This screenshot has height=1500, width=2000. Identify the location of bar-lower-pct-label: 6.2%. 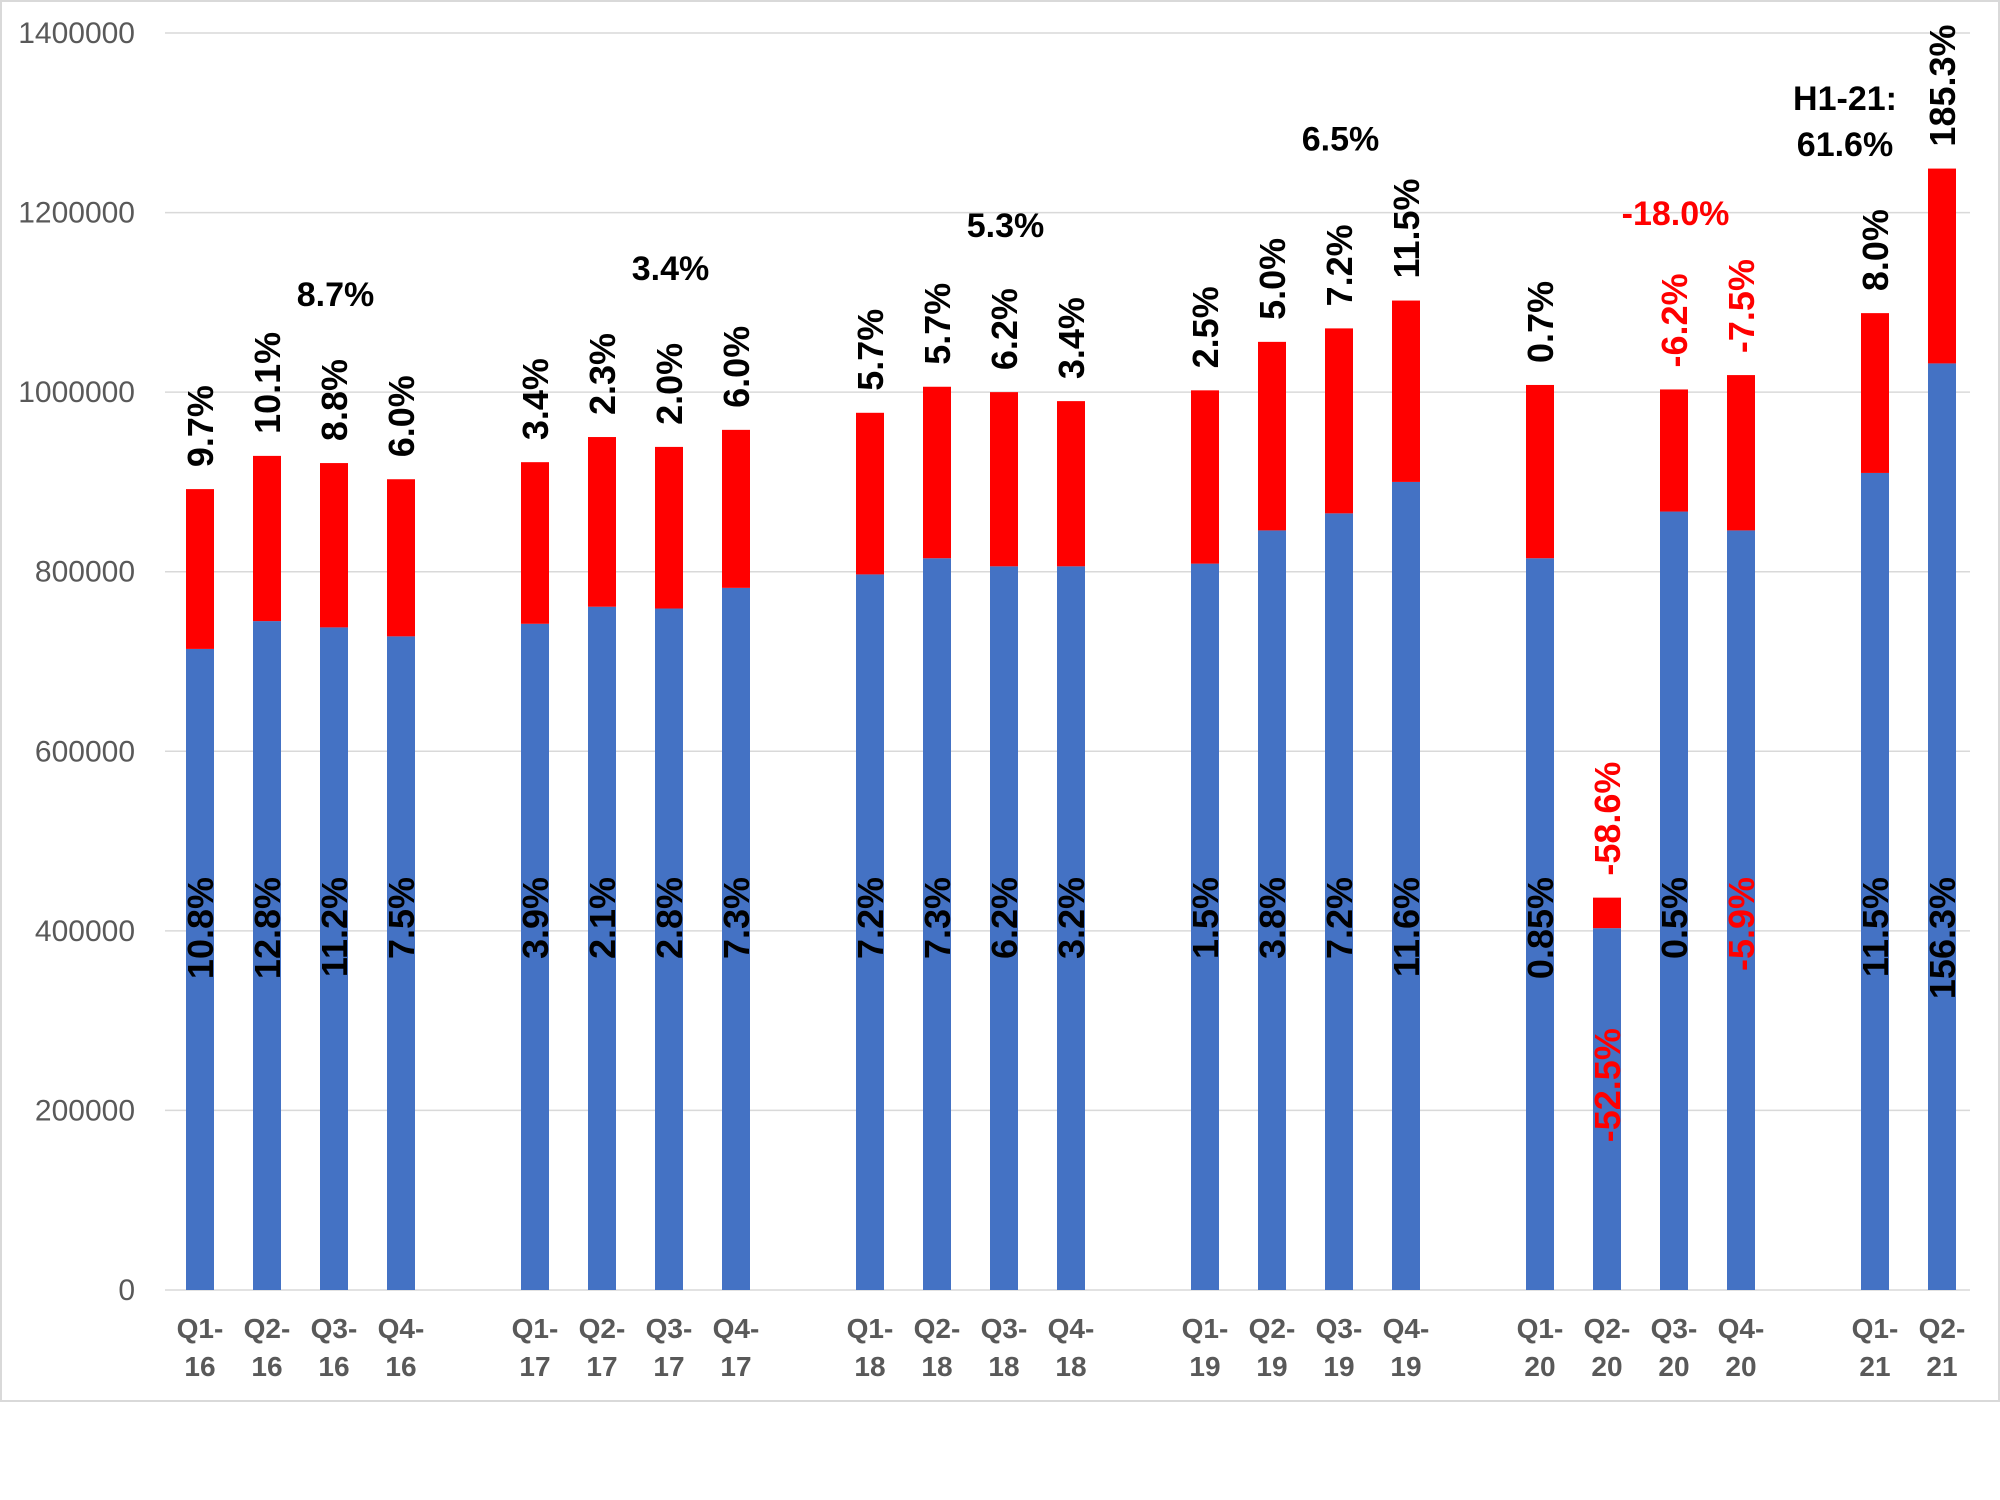
(1004, 918).